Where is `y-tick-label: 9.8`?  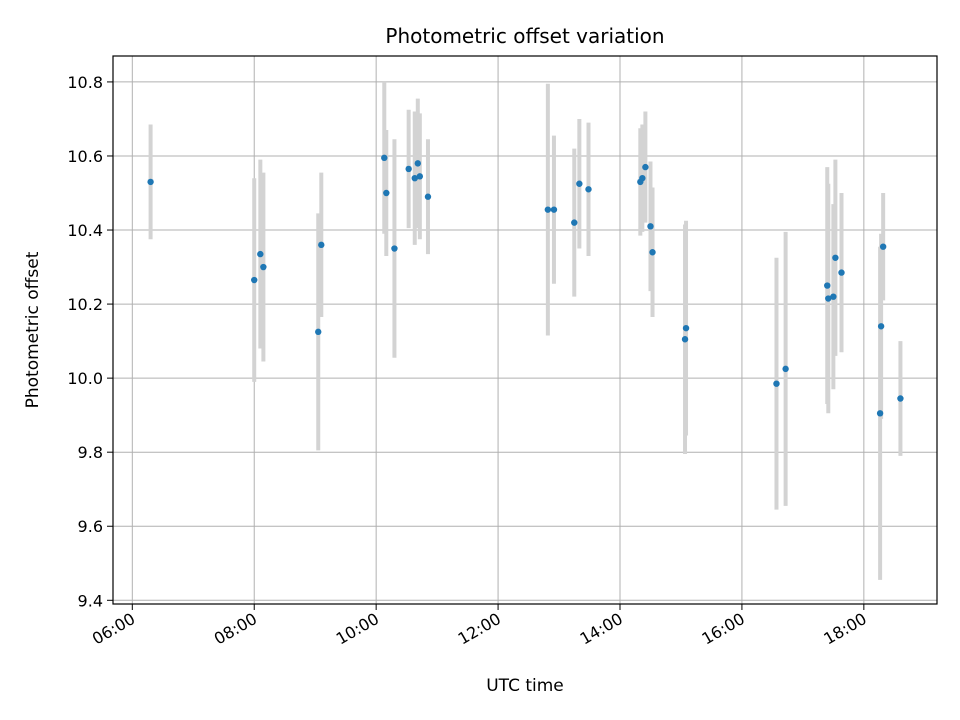 y-tick-label: 9.8 is located at coordinates (90, 452).